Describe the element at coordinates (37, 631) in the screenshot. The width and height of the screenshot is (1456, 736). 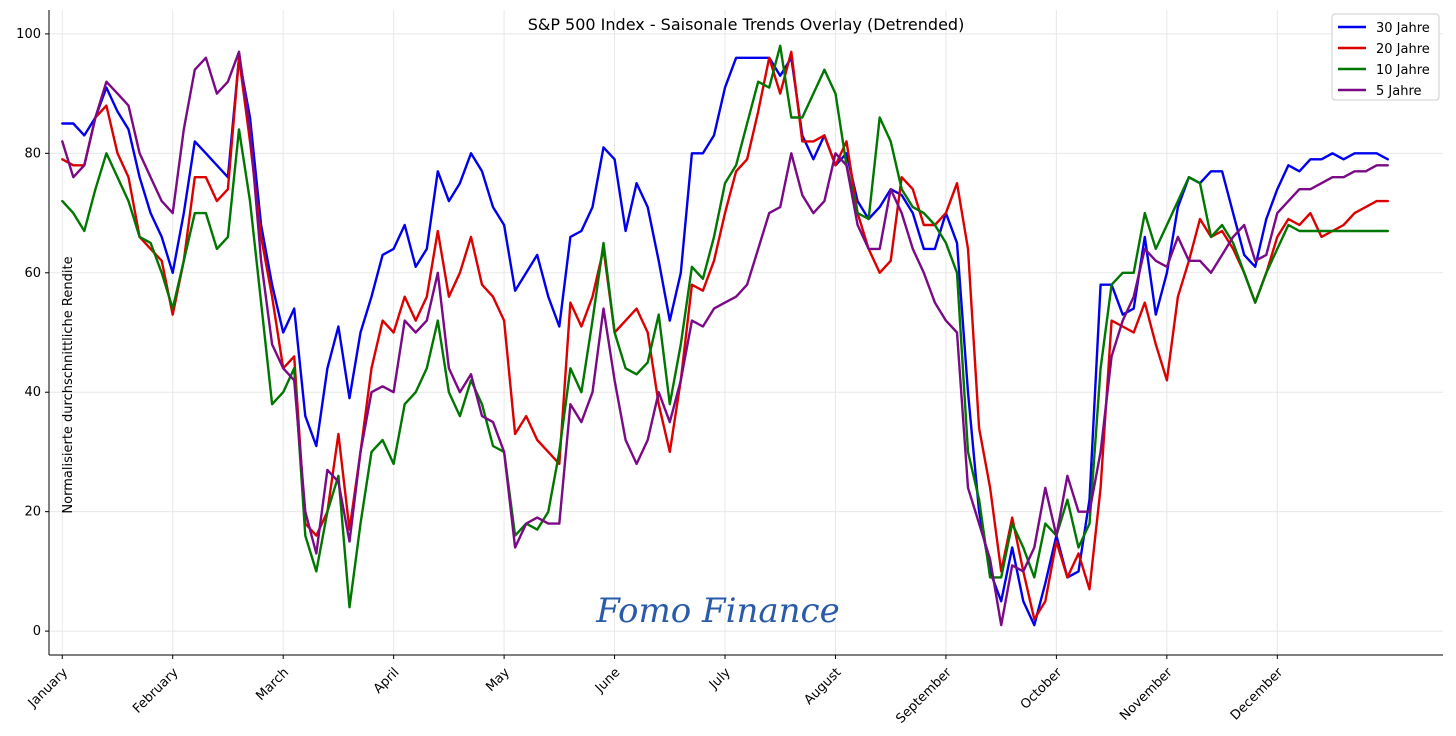
I see `y-tick-label: 0` at that location.